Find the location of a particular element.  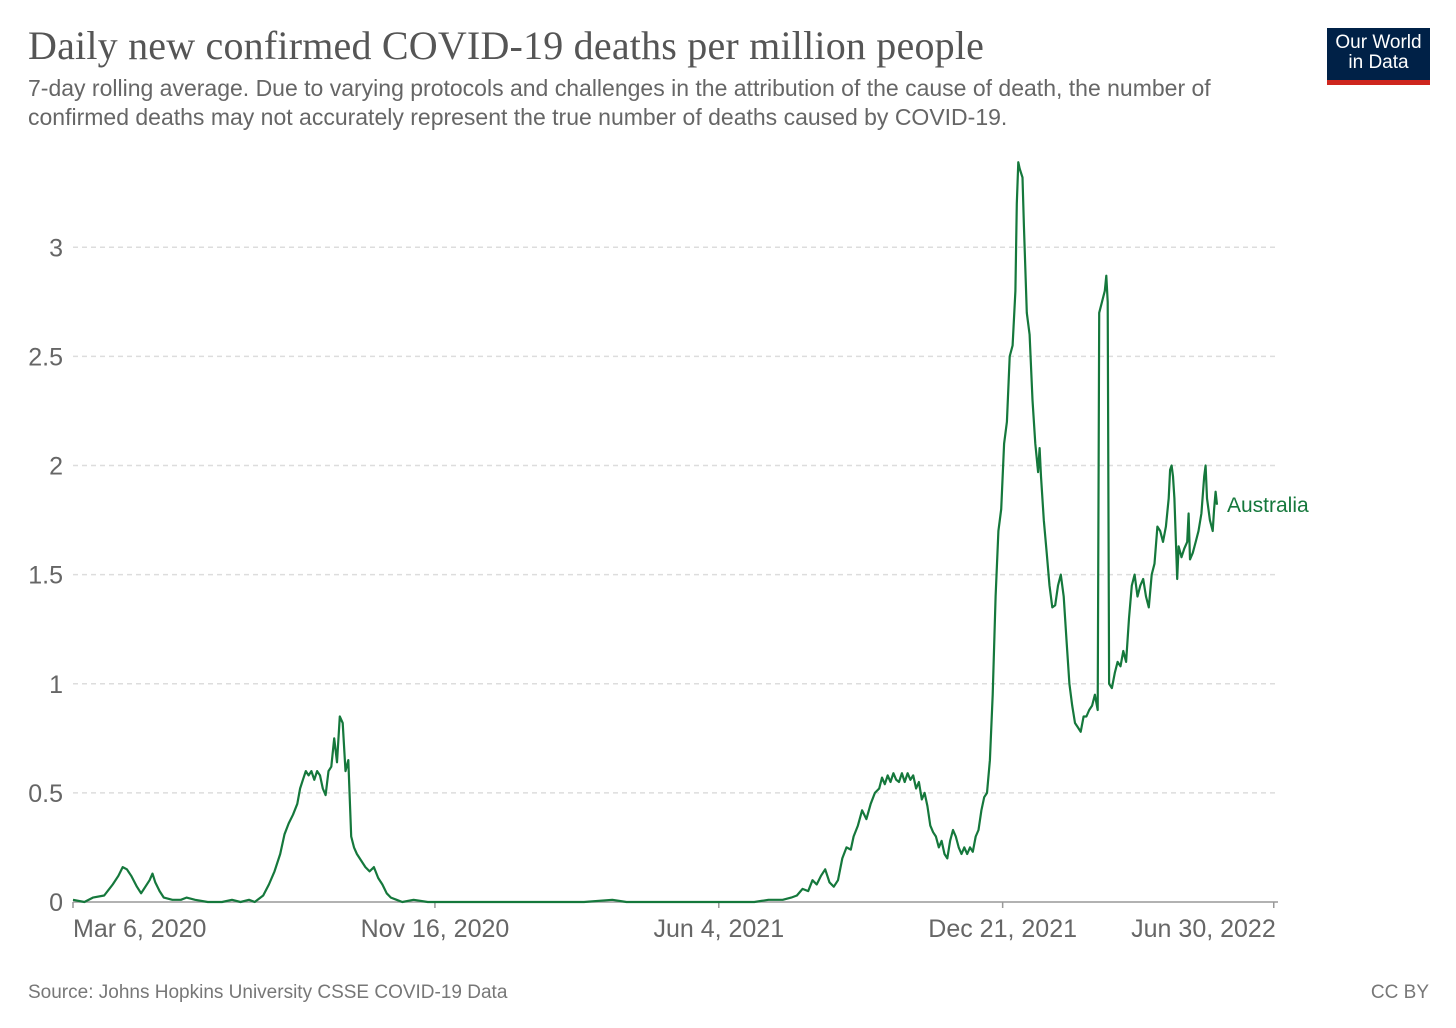

x-tick-label: Mar 6, 2020 is located at coordinates (139, 929).